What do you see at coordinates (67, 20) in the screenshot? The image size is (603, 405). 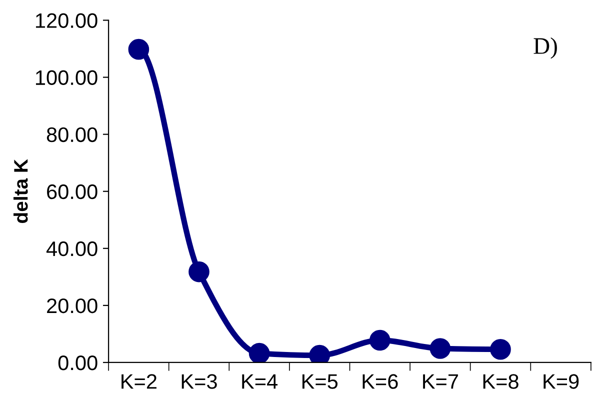 I see `y-tick-label: 120.00` at bounding box center [67, 20].